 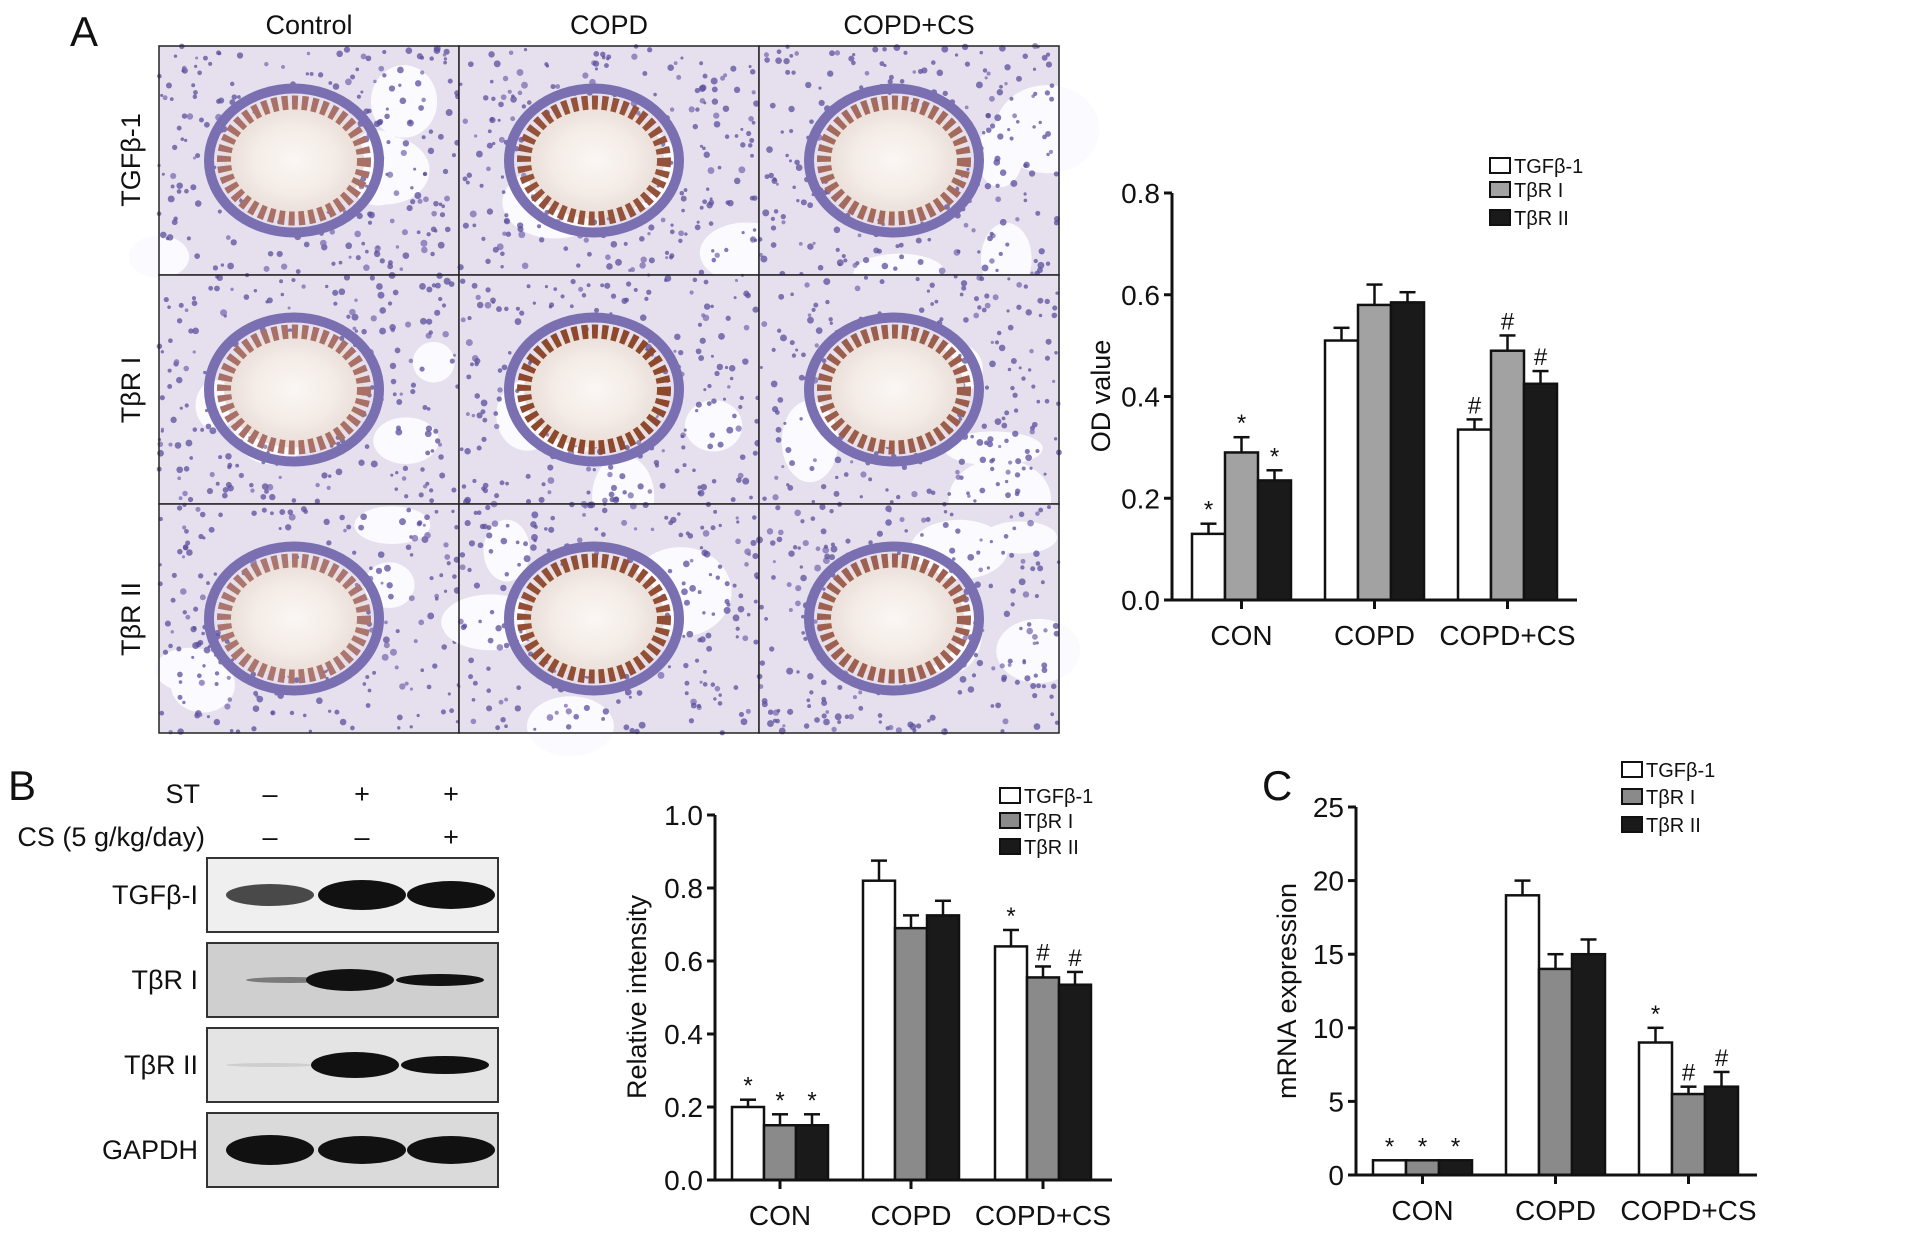 What do you see at coordinates (308, 25) in the screenshot?
I see `column-label-control: Control` at bounding box center [308, 25].